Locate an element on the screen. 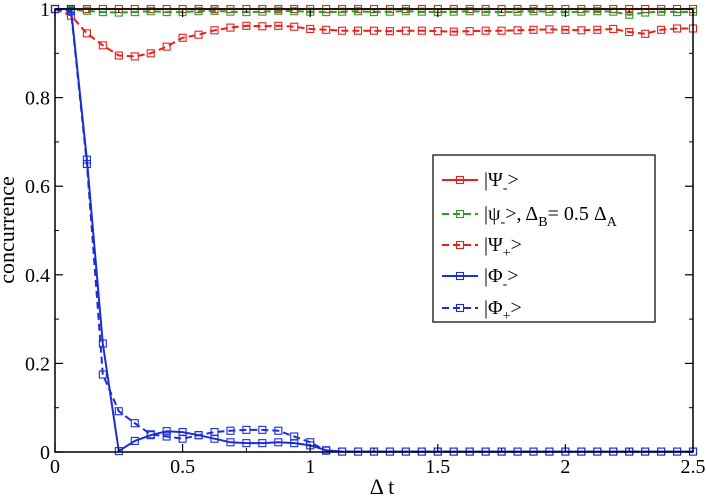 The image size is (706, 499). legend-label: |Ψ-> is located at coordinates (501, 182).